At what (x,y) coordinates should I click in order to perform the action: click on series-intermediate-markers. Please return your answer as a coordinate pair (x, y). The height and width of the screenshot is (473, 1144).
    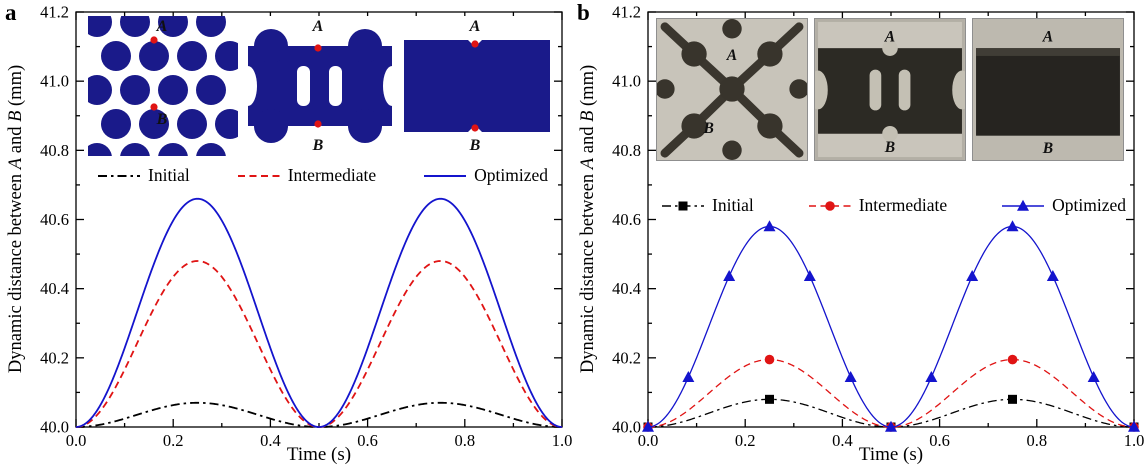
    Looking at the image, I should click on (891, 393).